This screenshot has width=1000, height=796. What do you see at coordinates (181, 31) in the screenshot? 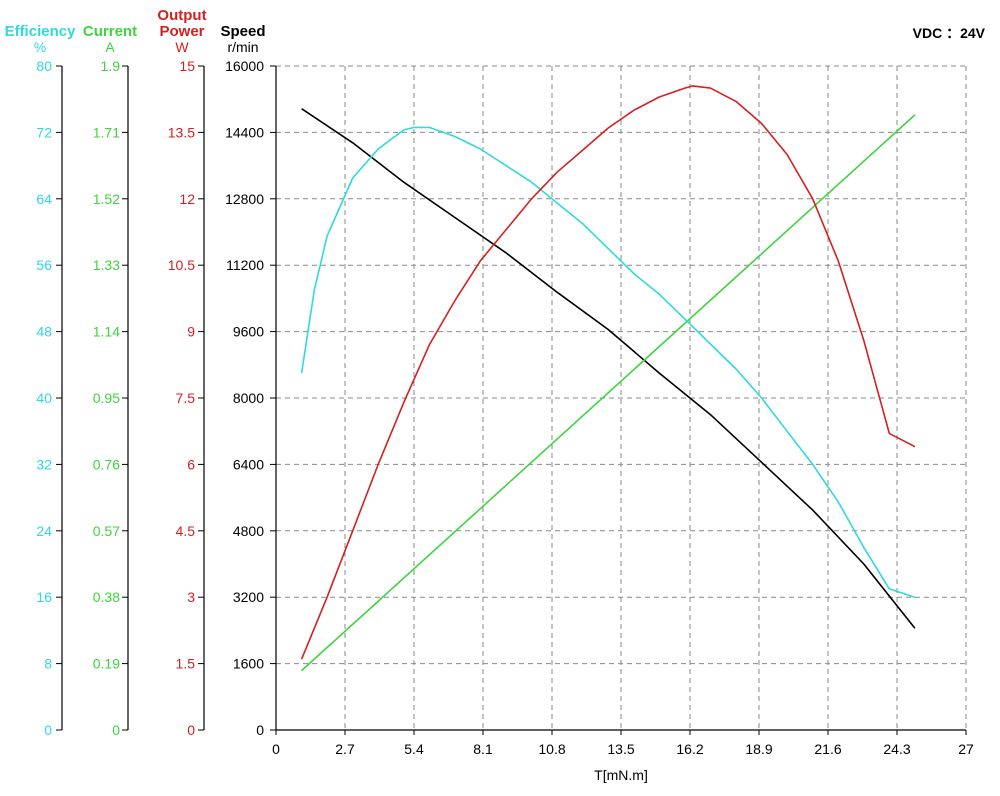
I see `power-axis-title: Power` at bounding box center [181, 31].